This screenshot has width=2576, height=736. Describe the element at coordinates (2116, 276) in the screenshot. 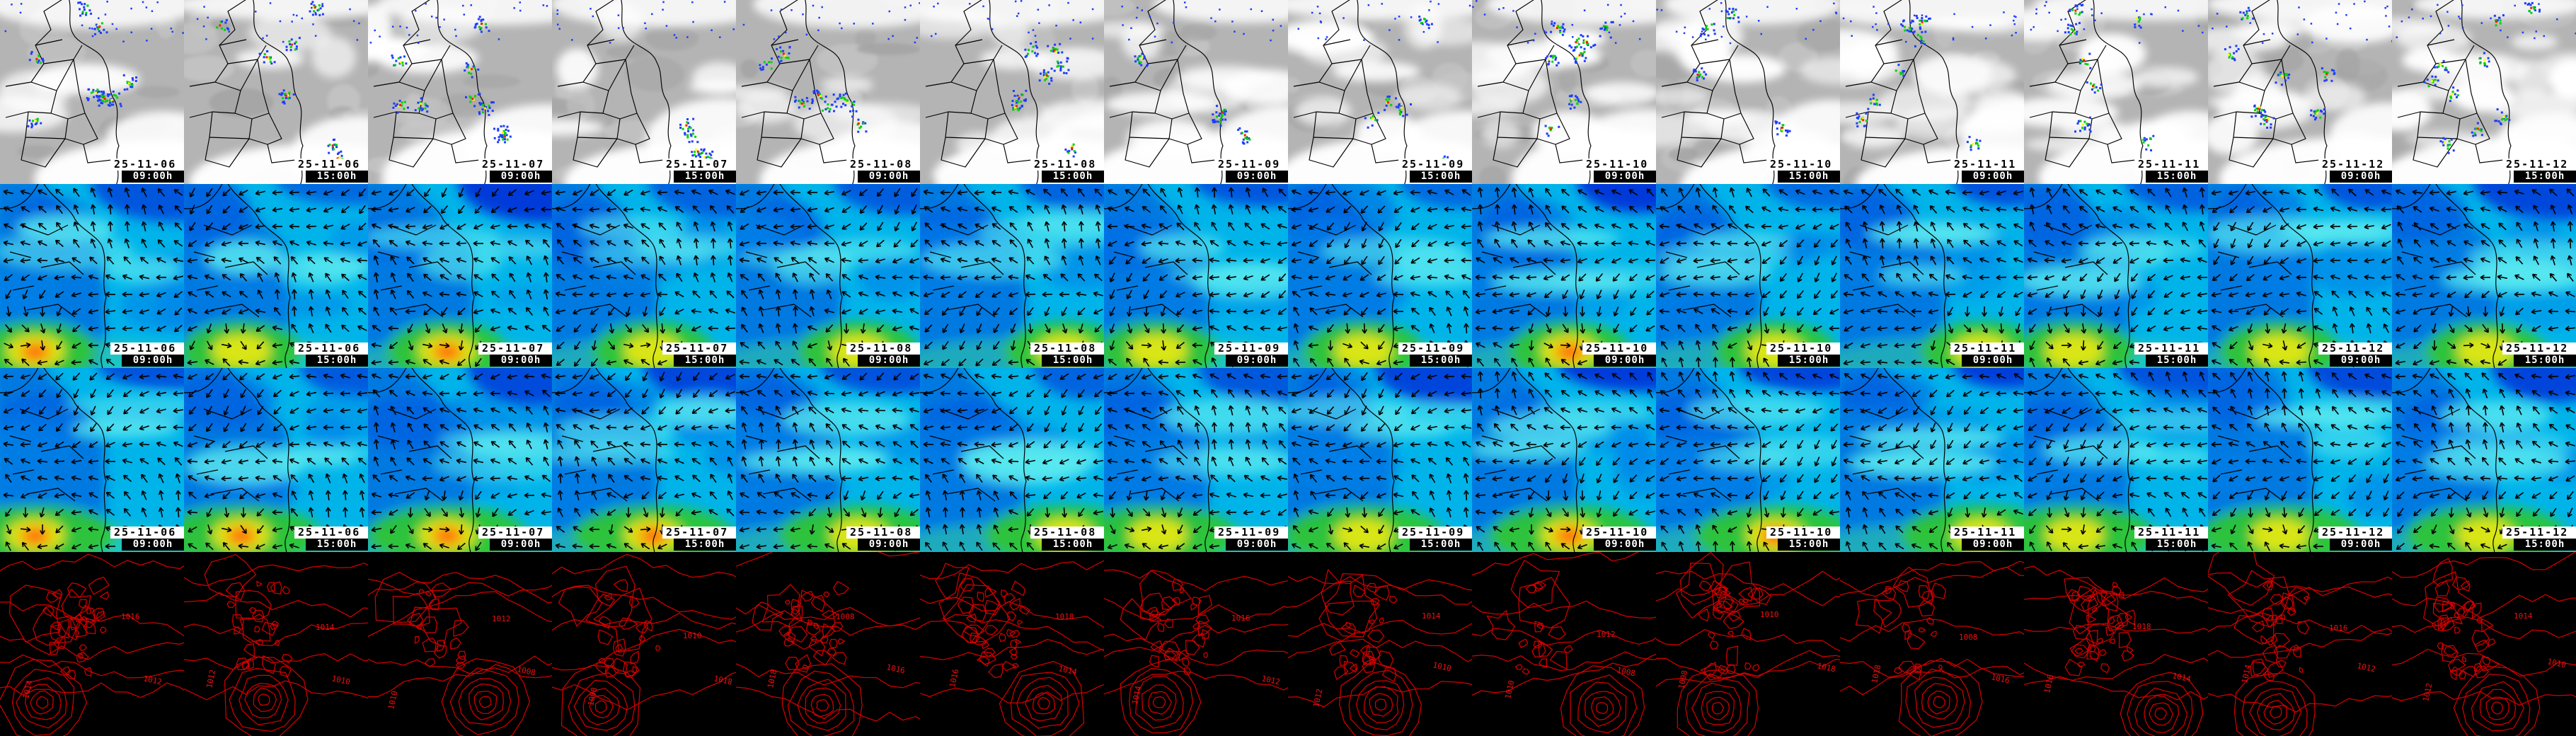

I see `map-panel-wind-field-upper-col12: 25-11-11 15:00h` at that location.